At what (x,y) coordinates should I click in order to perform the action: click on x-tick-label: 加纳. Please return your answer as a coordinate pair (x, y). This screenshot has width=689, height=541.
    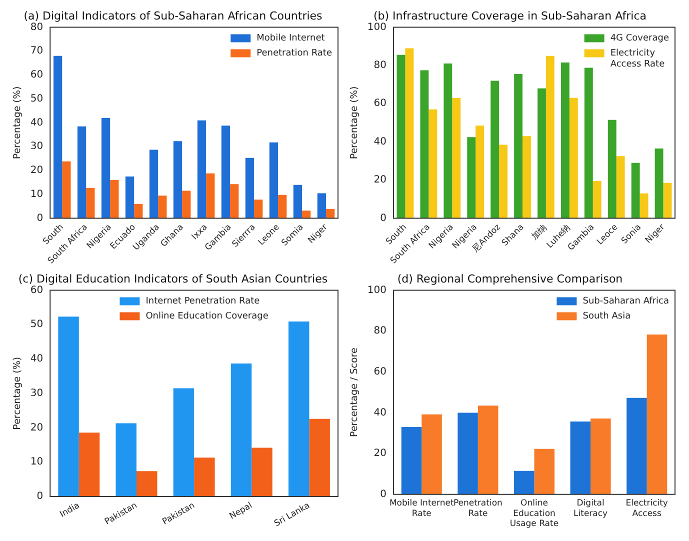
    Looking at the image, I should click on (539, 232).